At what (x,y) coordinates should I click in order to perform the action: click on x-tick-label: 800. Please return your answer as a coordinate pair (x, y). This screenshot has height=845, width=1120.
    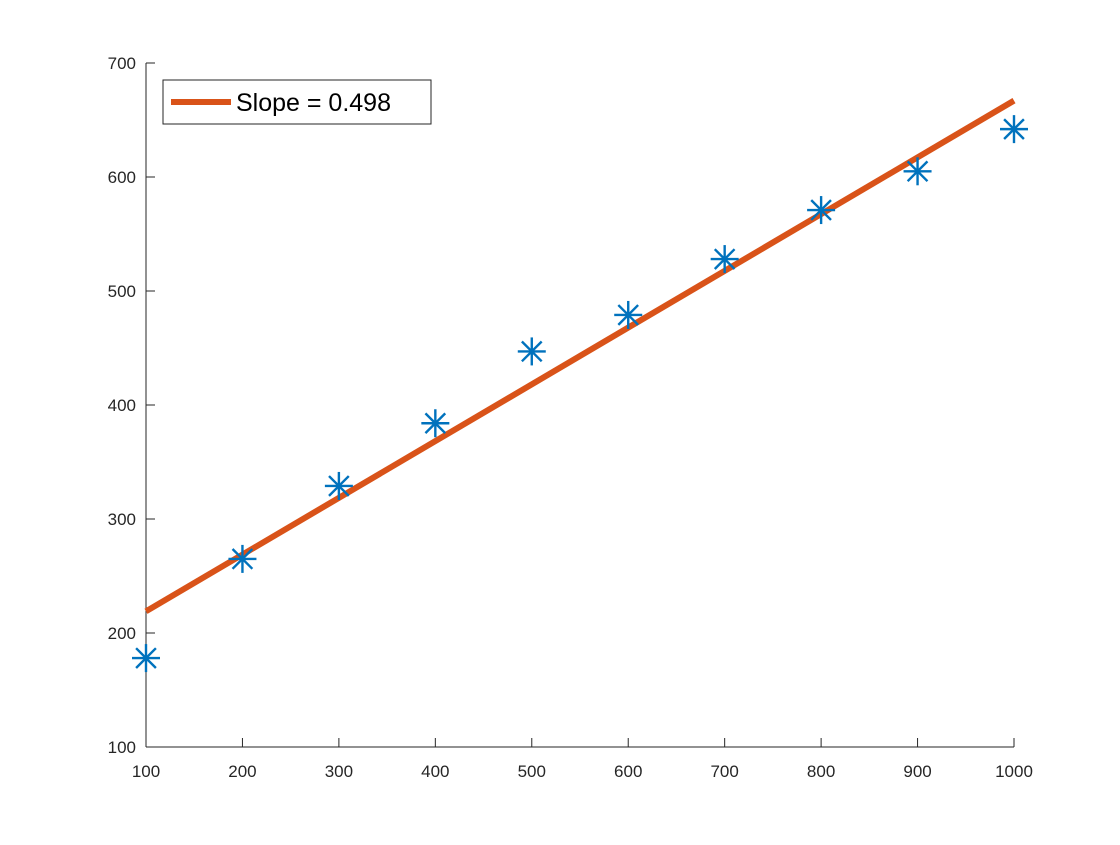
    Looking at the image, I should click on (821, 771).